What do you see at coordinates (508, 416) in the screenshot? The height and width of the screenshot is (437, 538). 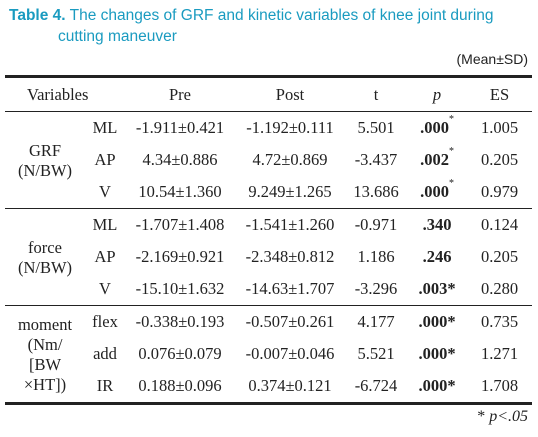 I see `note-text: p<.05` at bounding box center [508, 416].